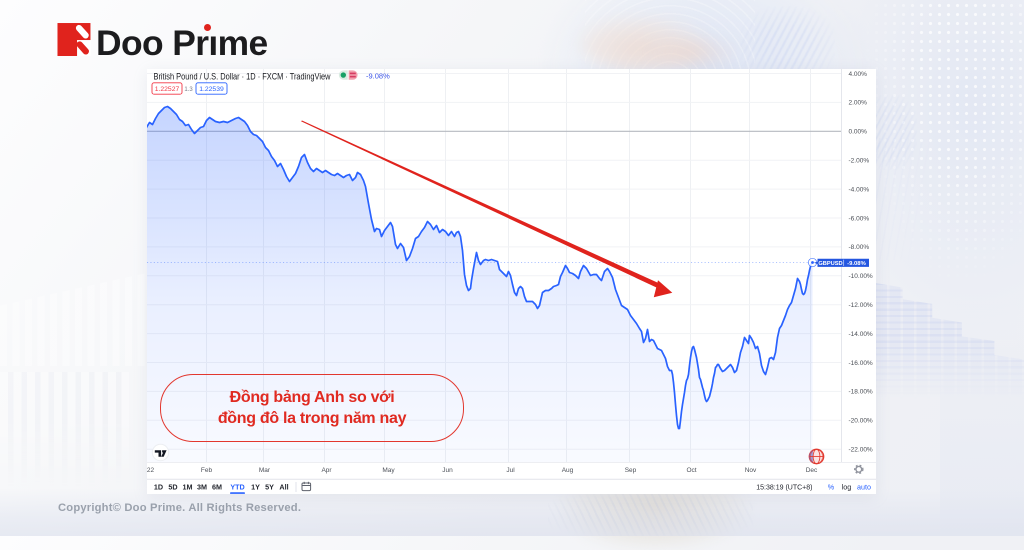 This screenshot has height=550, width=1024. What do you see at coordinates (750, 470) in the screenshot?
I see `svg-text: Nov` at bounding box center [750, 470].